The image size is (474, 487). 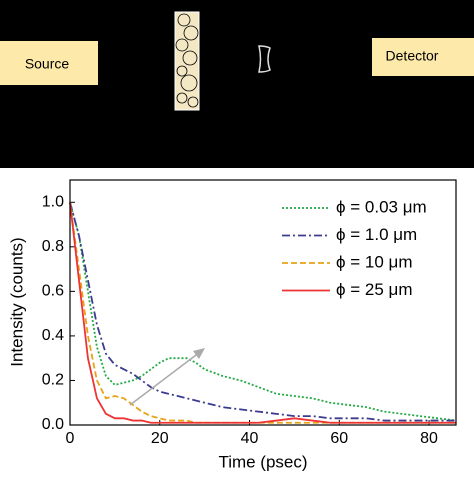 What do you see at coordinates (53, 380) in the screenshot?
I see `y-tick-label: 0.2` at bounding box center [53, 380].